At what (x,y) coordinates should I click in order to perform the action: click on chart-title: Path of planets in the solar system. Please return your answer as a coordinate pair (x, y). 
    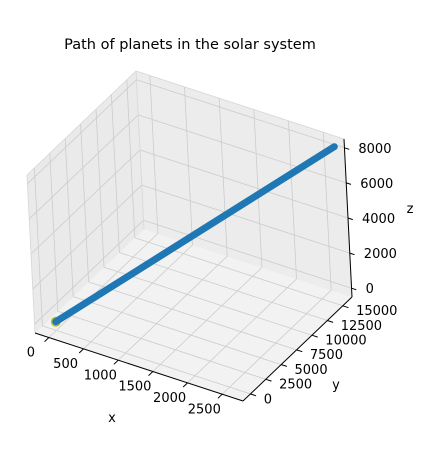
    Looking at the image, I should click on (190, 45).